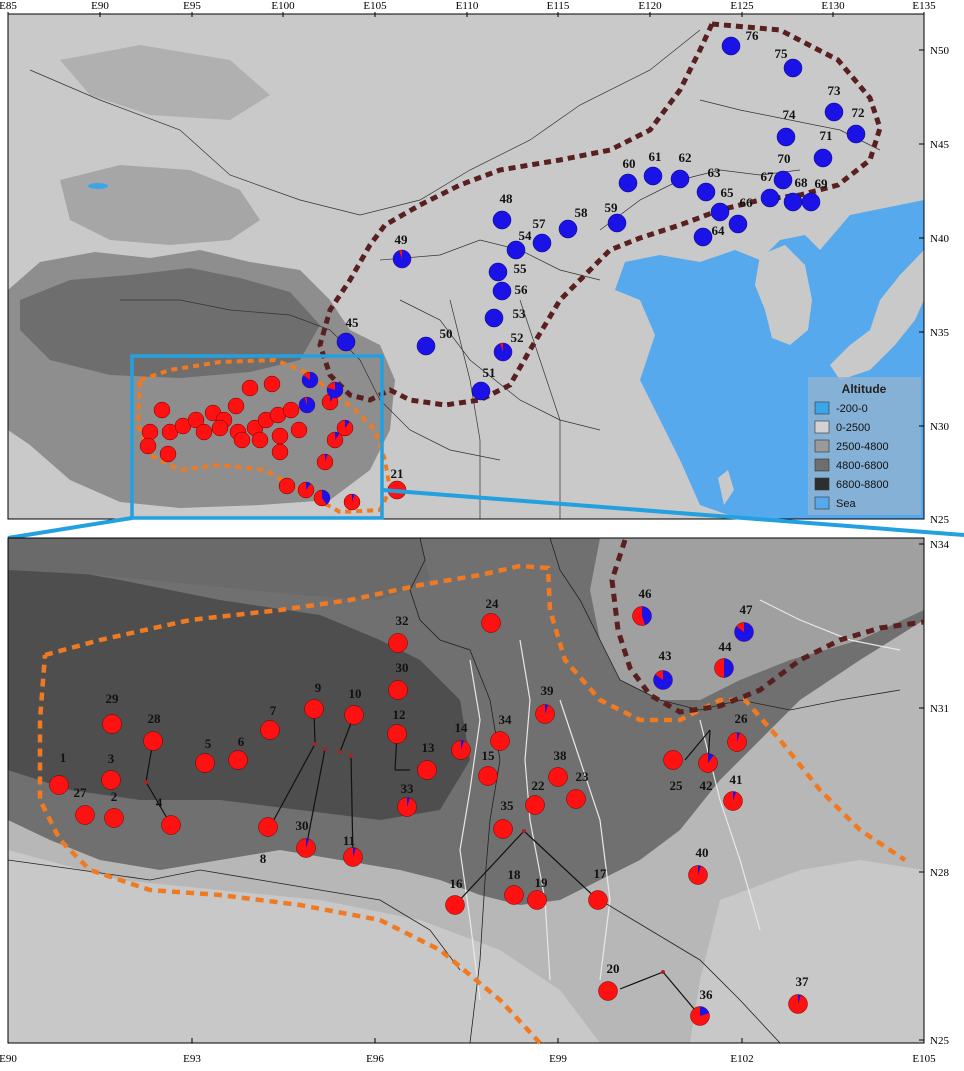  What do you see at coordinates (741, 1059) in the screenshot?
I see `x-tick-label: E102` at bounding box center [741, 1059].